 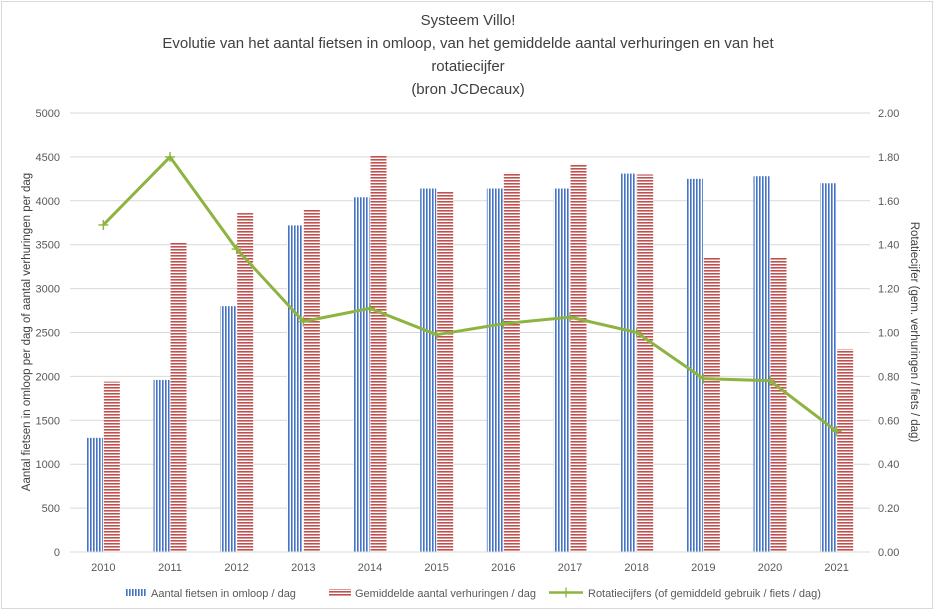 What do you see at coordinates (468, 20) in the screenshot?
I see `chart-title-line-1: Systeem Villo!` at bounding box center [468, 20].